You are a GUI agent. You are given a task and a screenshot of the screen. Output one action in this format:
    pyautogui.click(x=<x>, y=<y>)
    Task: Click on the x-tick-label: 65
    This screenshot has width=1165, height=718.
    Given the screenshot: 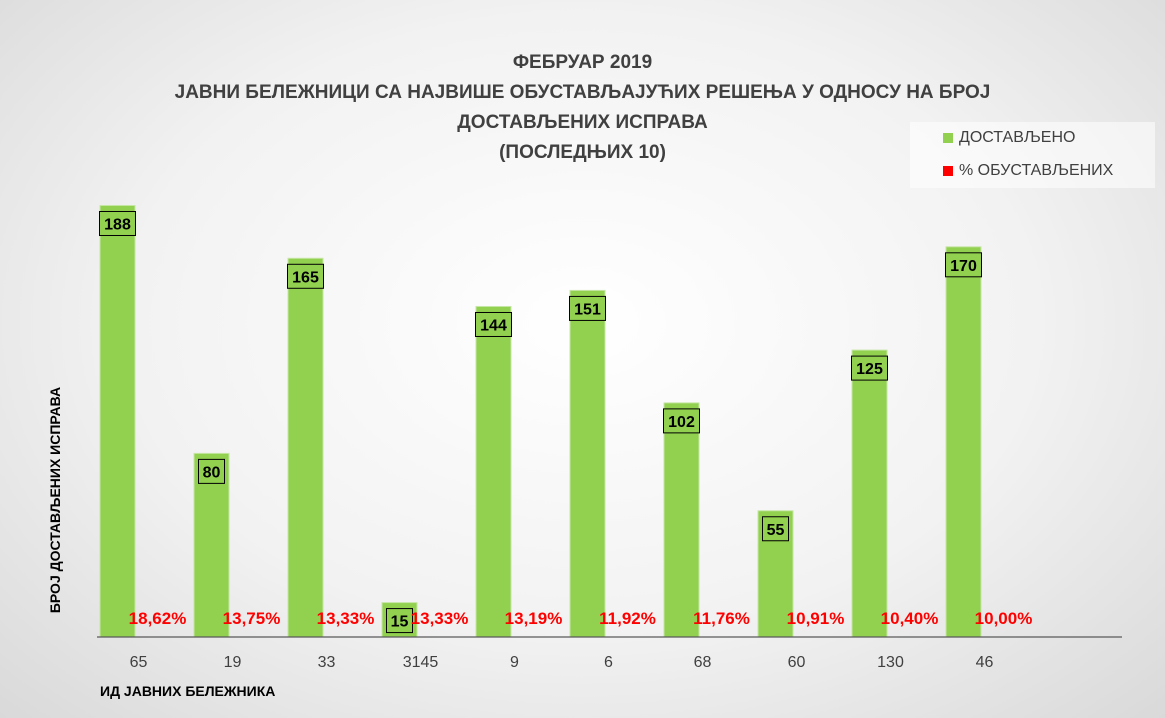 What is the action you would take?
    pyautogui.click(x=139, y=662)
    